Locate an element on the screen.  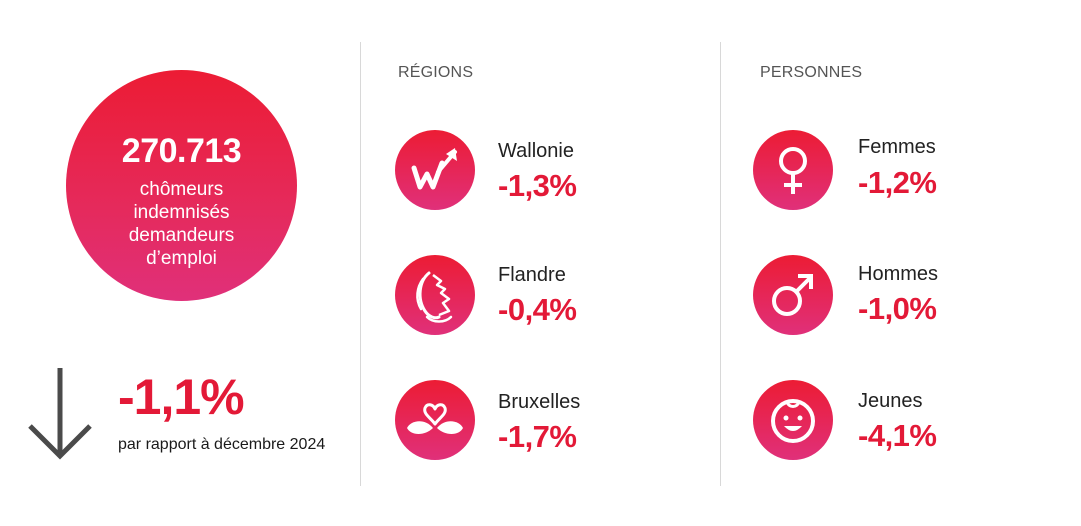
person-value-femmes: -1,2% is located at coordinates (897, 182).